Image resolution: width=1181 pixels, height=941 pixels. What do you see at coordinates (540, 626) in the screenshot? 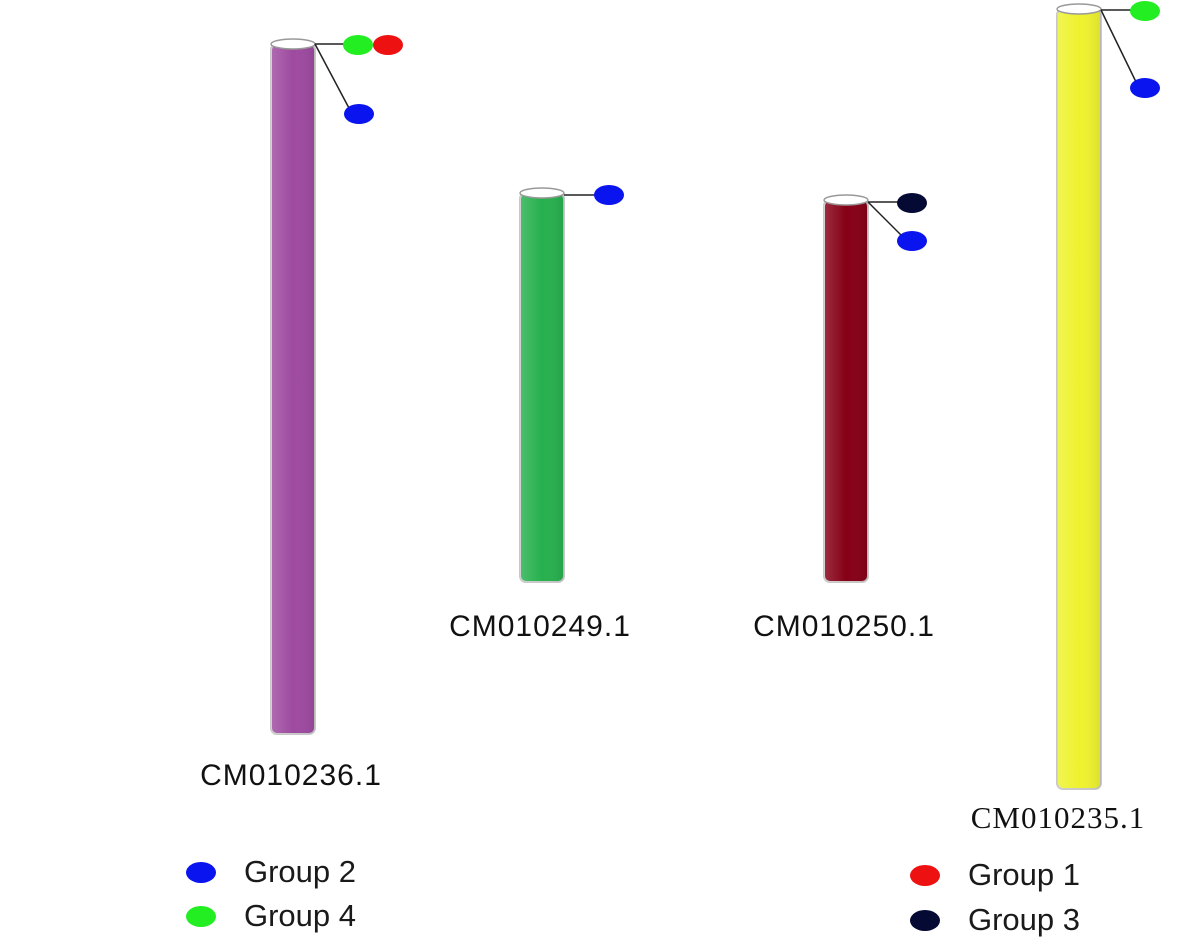
I see `chromosome-label: CM010249.1` at bounding box center [540, 626].